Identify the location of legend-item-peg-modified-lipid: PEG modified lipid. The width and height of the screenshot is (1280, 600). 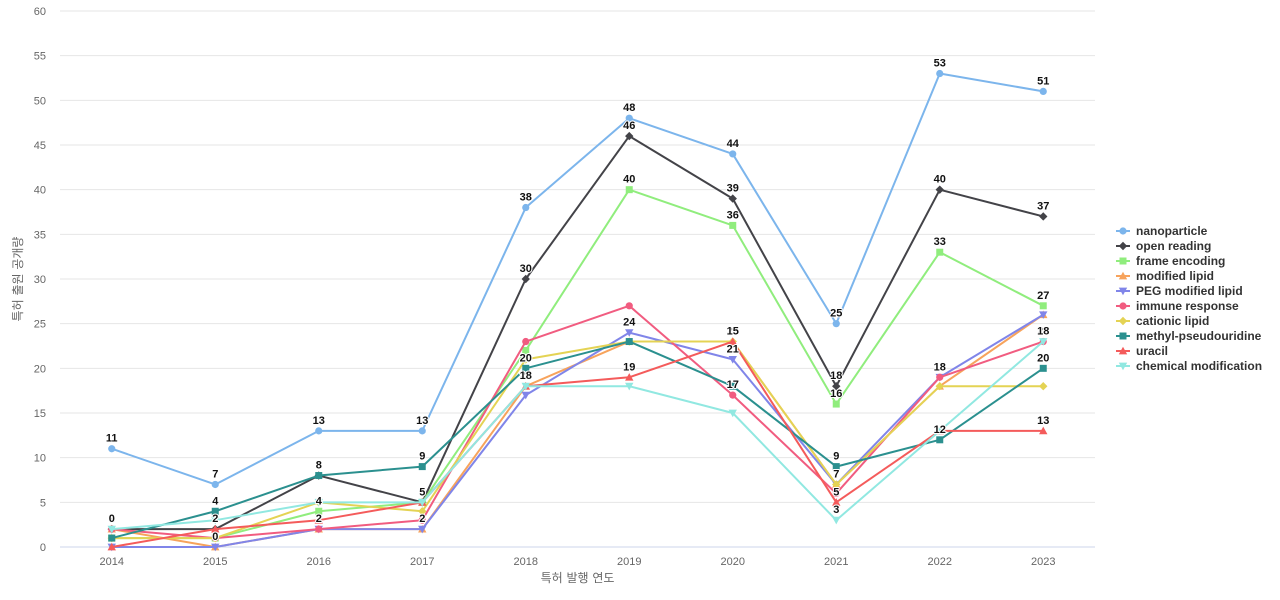
(1179, 291).